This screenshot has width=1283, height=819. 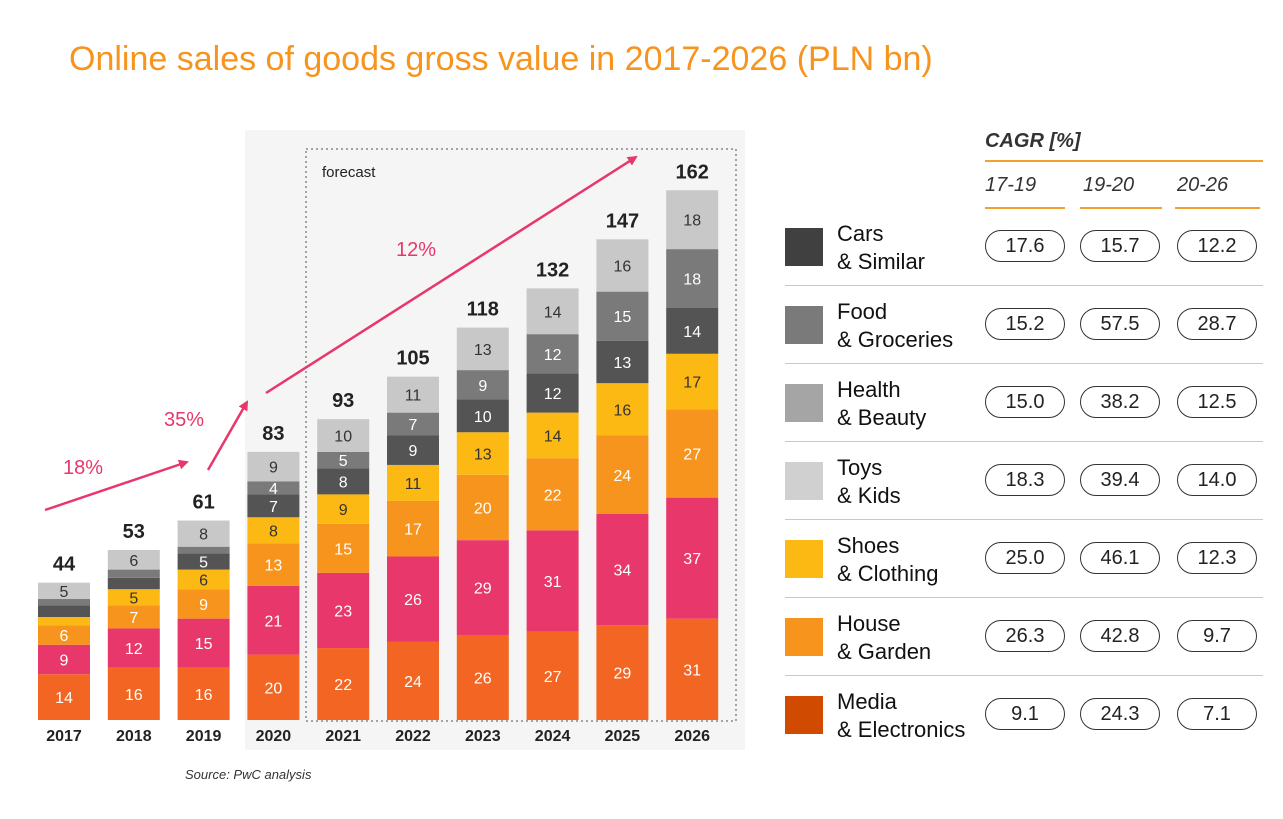 I want to click on legend-label: Toys & Kids, so click(x=869, y=482).